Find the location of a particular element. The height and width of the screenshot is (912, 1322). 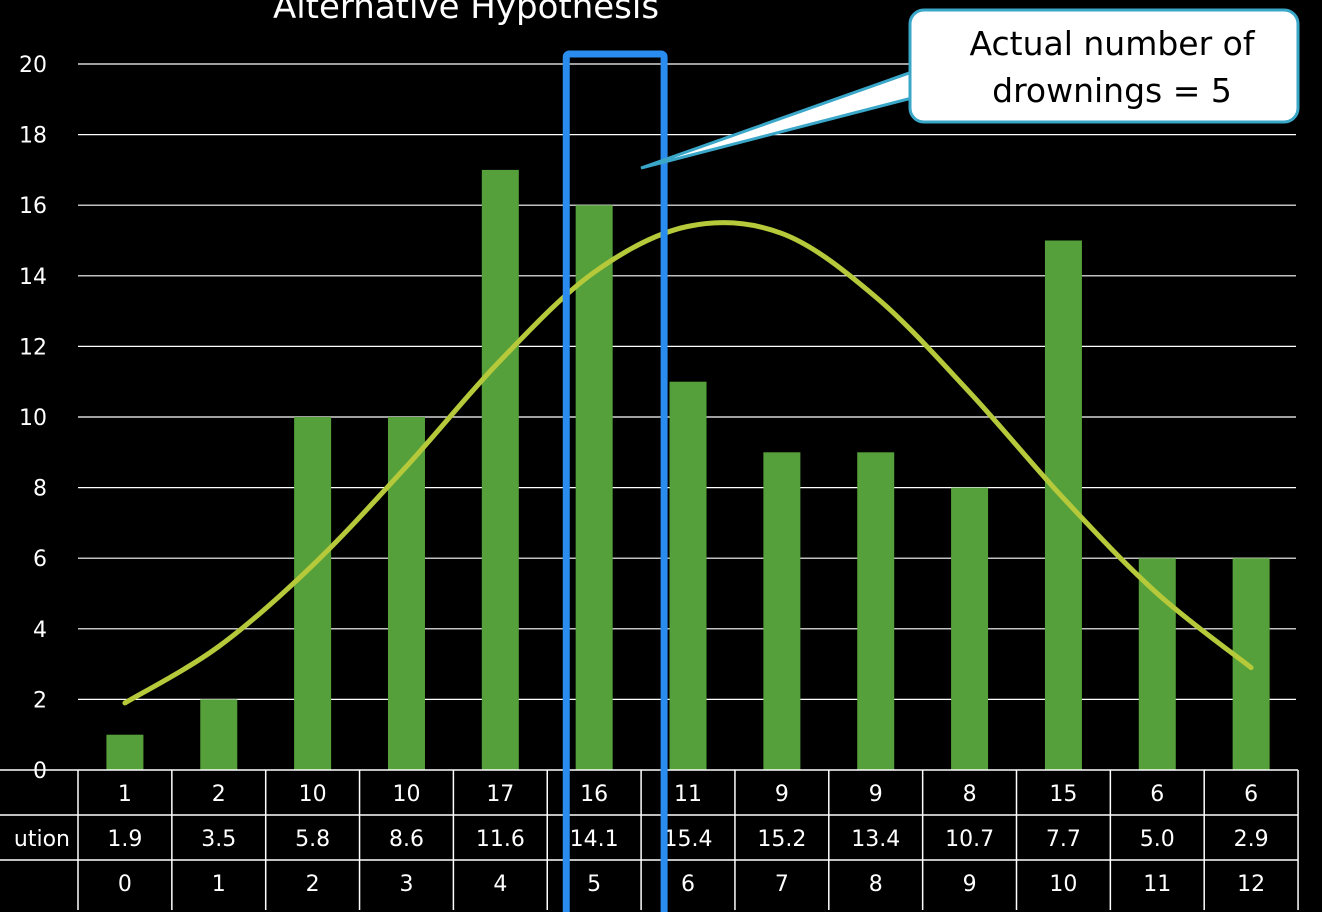

y-tick-label: 16 is located at coordinates (33, 206).